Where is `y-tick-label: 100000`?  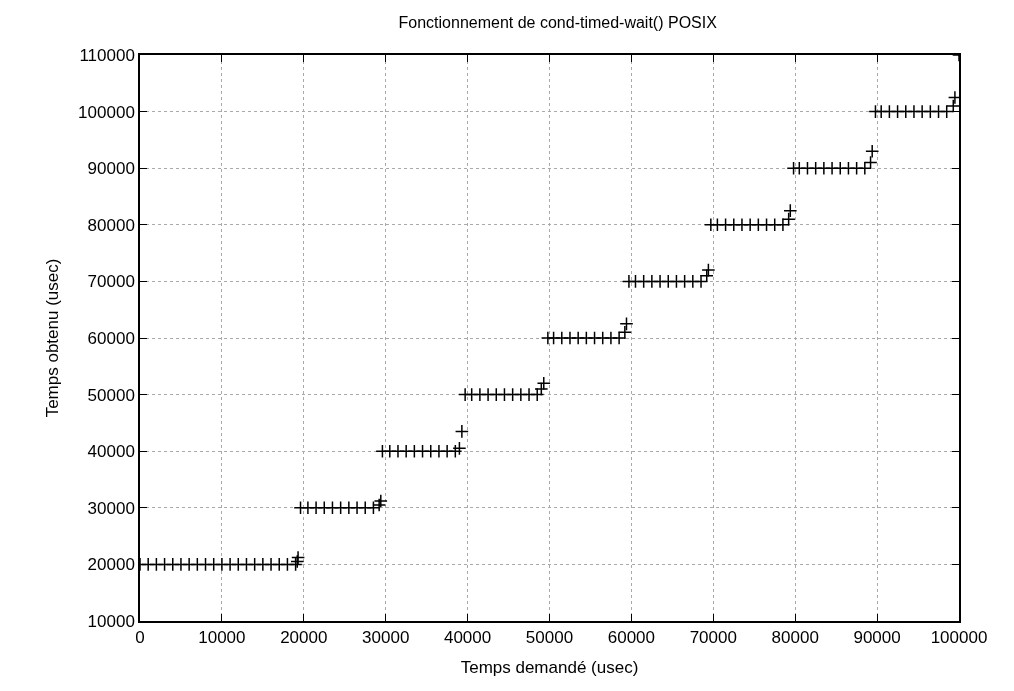
y-tick-label: 100000 is located at coordinates (106, 112).